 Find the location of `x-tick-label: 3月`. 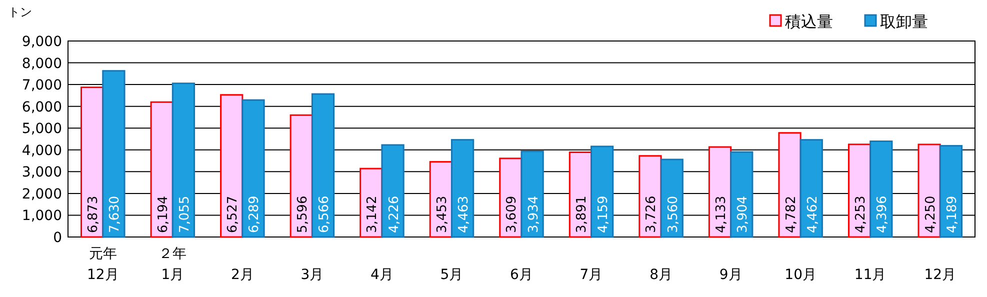

x-tick-label: 3月 is located at coordinates (312, 275).